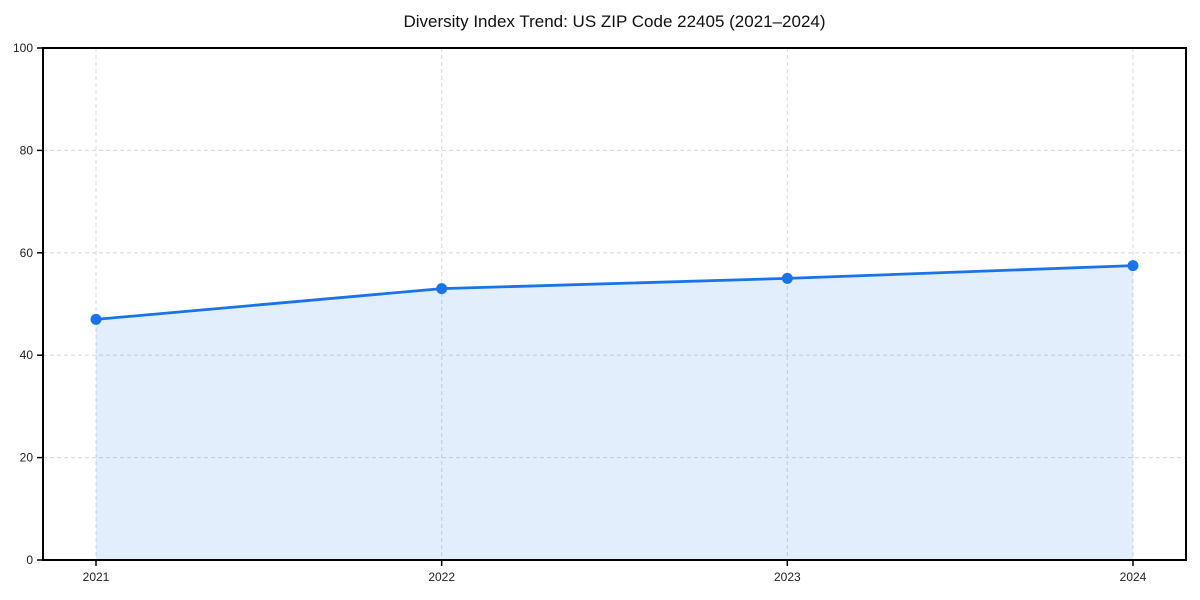 This screenshot has width=1200, height=600. Describe the element at coordinates (615, 572) in the screenshot. I see `x-axis: 2021 2022 2023 2024` at that location.